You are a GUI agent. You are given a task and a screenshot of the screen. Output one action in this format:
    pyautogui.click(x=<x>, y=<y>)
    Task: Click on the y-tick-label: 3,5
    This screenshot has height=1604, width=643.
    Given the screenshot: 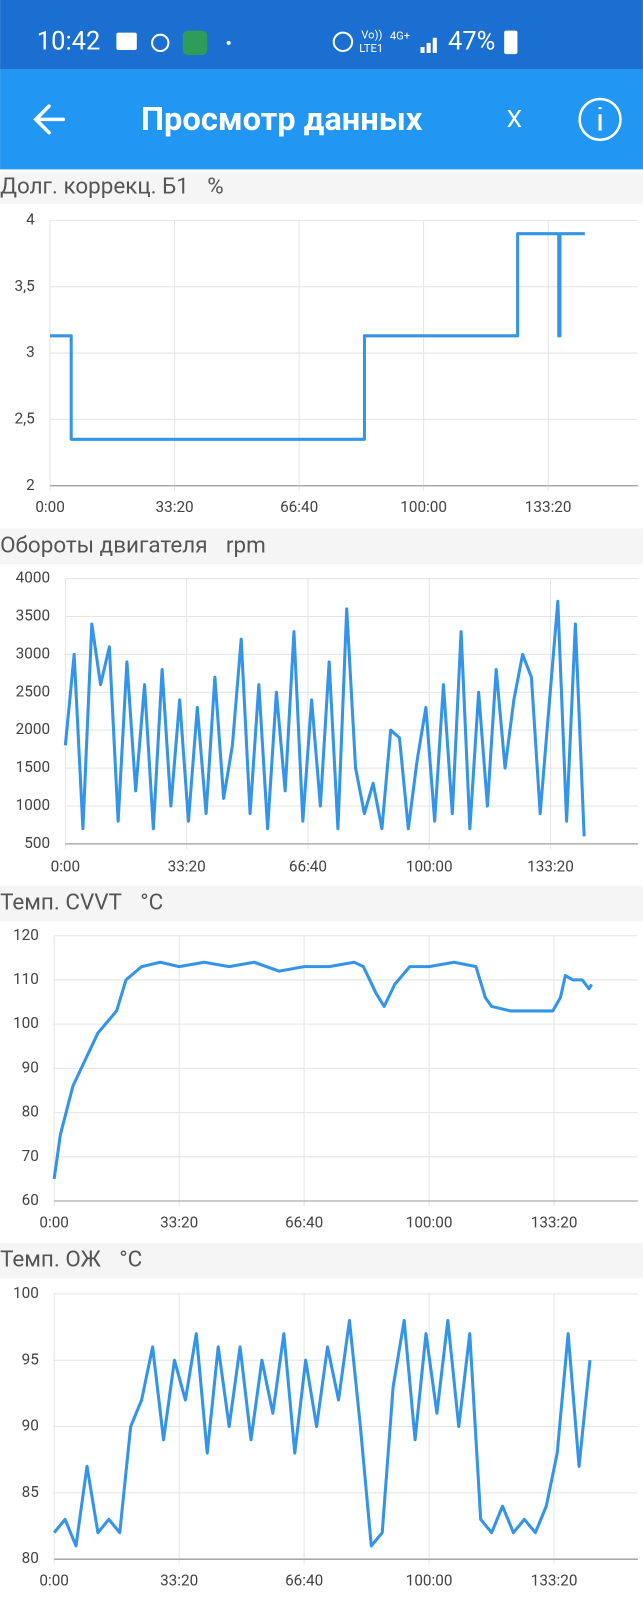 What is the action you would take?
    pyautogui.click(x=25, y=286)
    